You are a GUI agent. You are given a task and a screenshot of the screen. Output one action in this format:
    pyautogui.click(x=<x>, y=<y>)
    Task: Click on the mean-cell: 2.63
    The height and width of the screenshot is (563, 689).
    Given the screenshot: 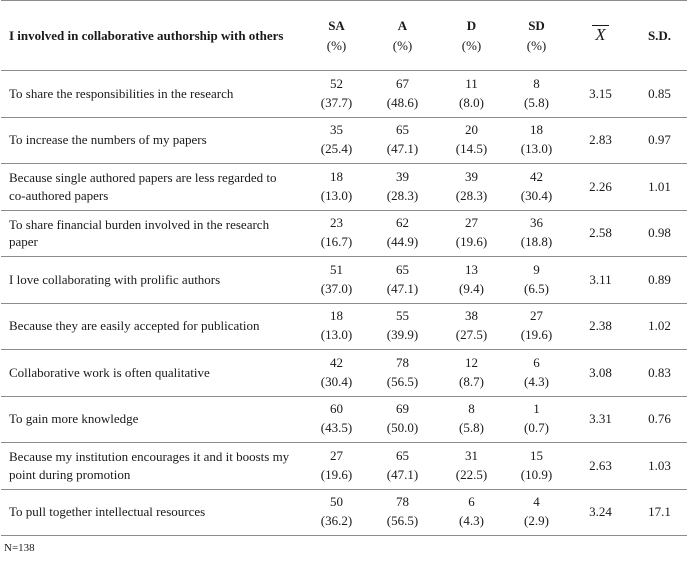 What is the action you would take?
    pyautogui.click(x=600, y=466)
    